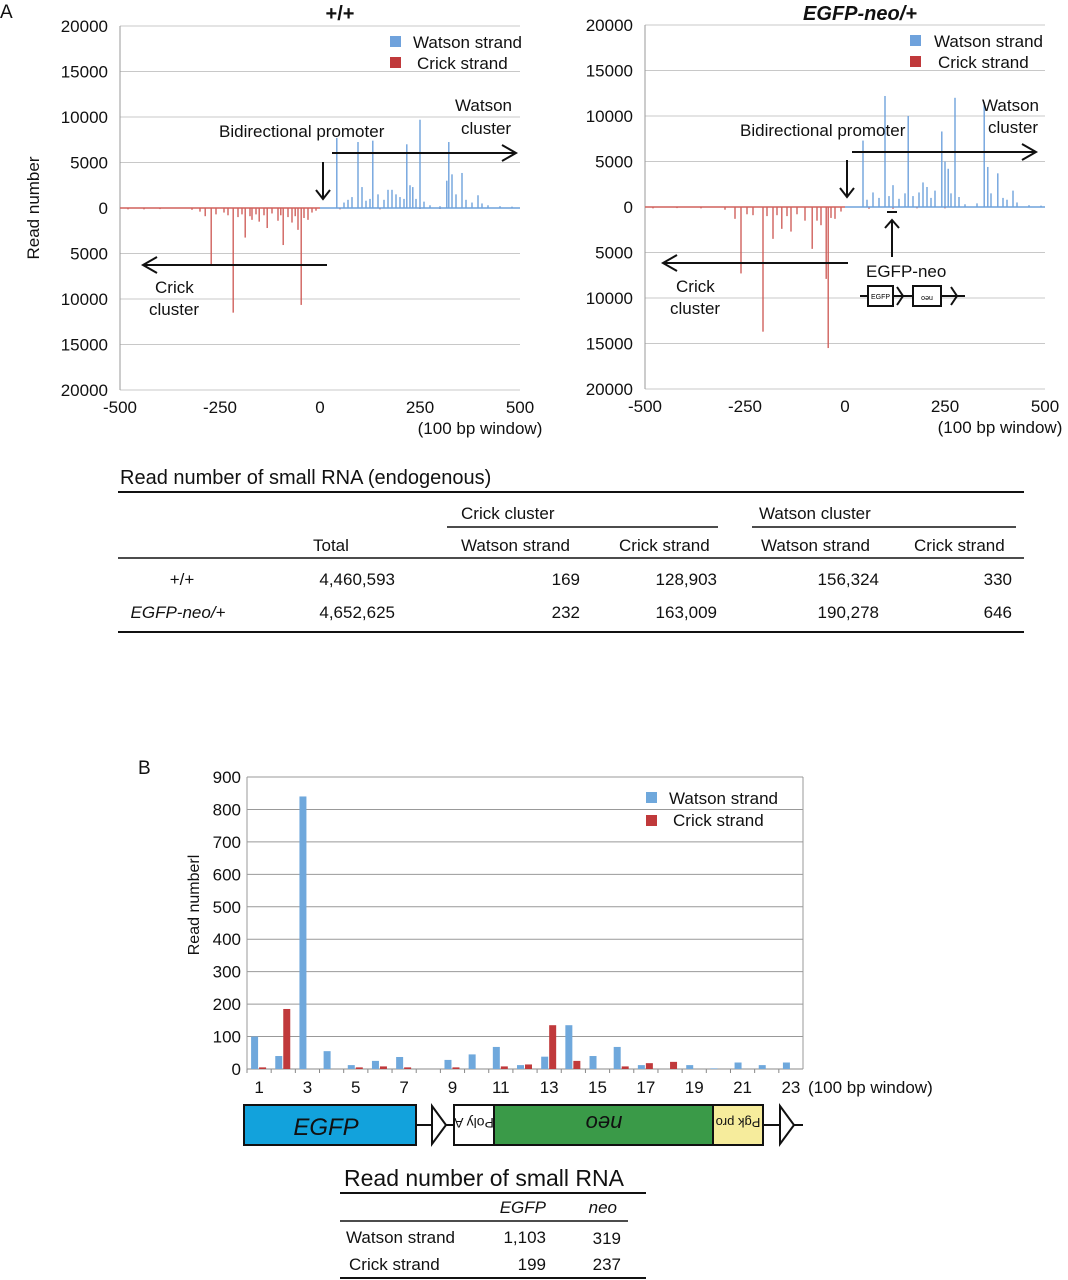  Describe the element at coordinates (452, 1087) in the screenshot. I see `x-tick-label: 9` at that location.